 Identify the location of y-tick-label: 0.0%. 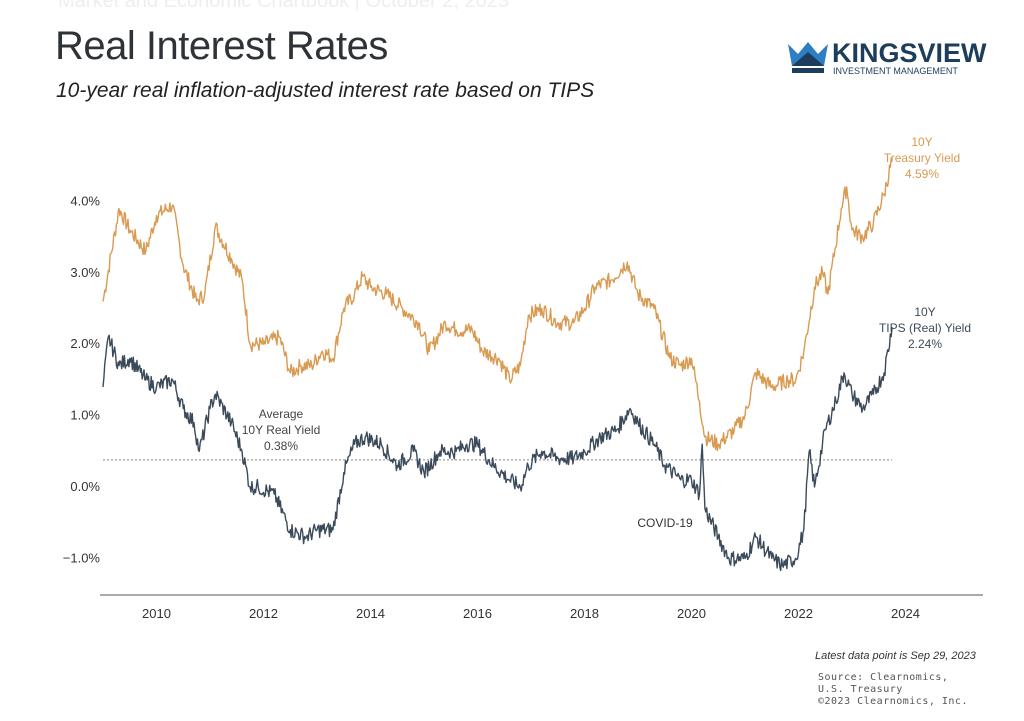
(85, 486).